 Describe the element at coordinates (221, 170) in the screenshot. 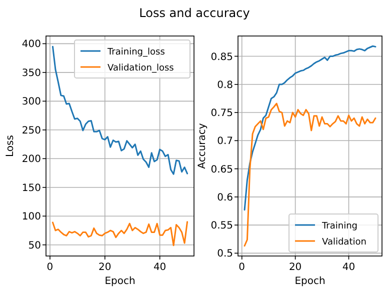

I see `y-tick-label: 0.65` at that location.